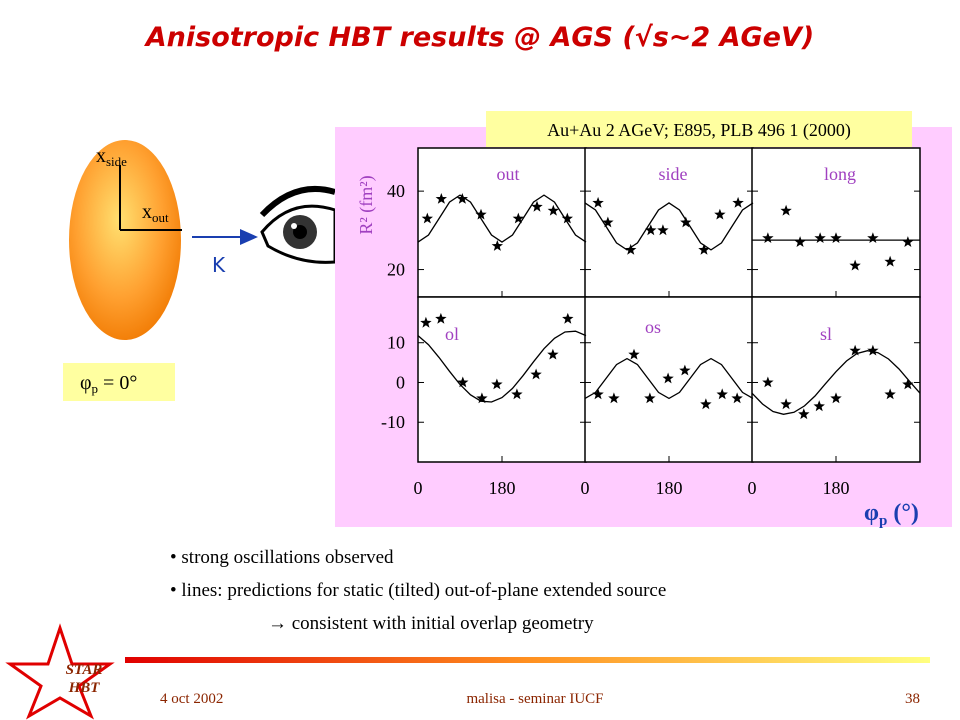  I want to click on phi-label: φp = 0°, so click(108, 384).